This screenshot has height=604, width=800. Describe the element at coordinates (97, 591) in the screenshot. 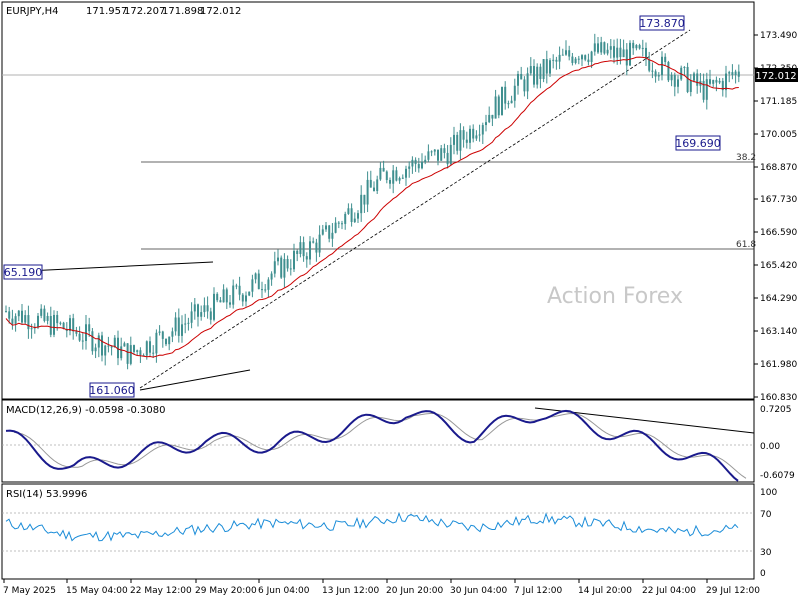

I see `date-tick-label: 15 May 04:00` at that location.